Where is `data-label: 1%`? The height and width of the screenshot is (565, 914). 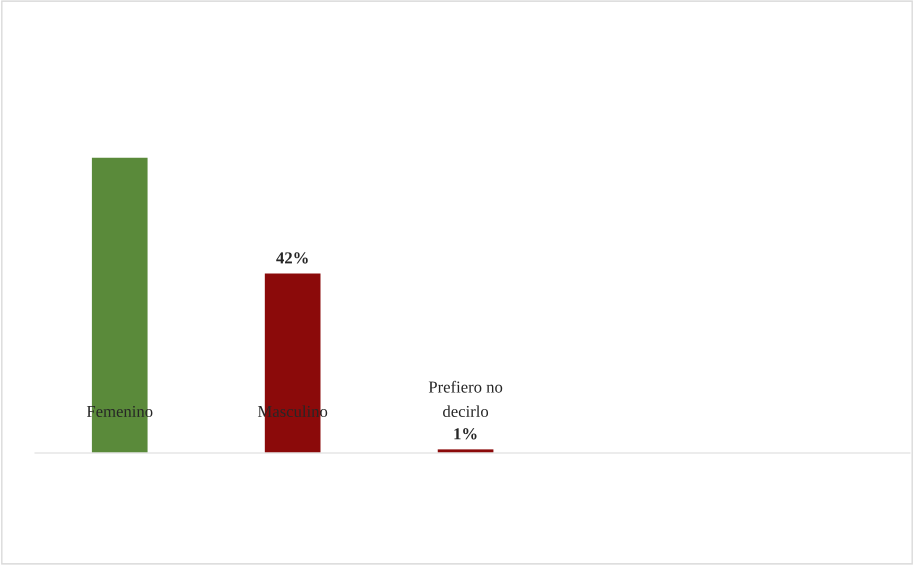
data-label: 1% is located at coordinates (465, 434).